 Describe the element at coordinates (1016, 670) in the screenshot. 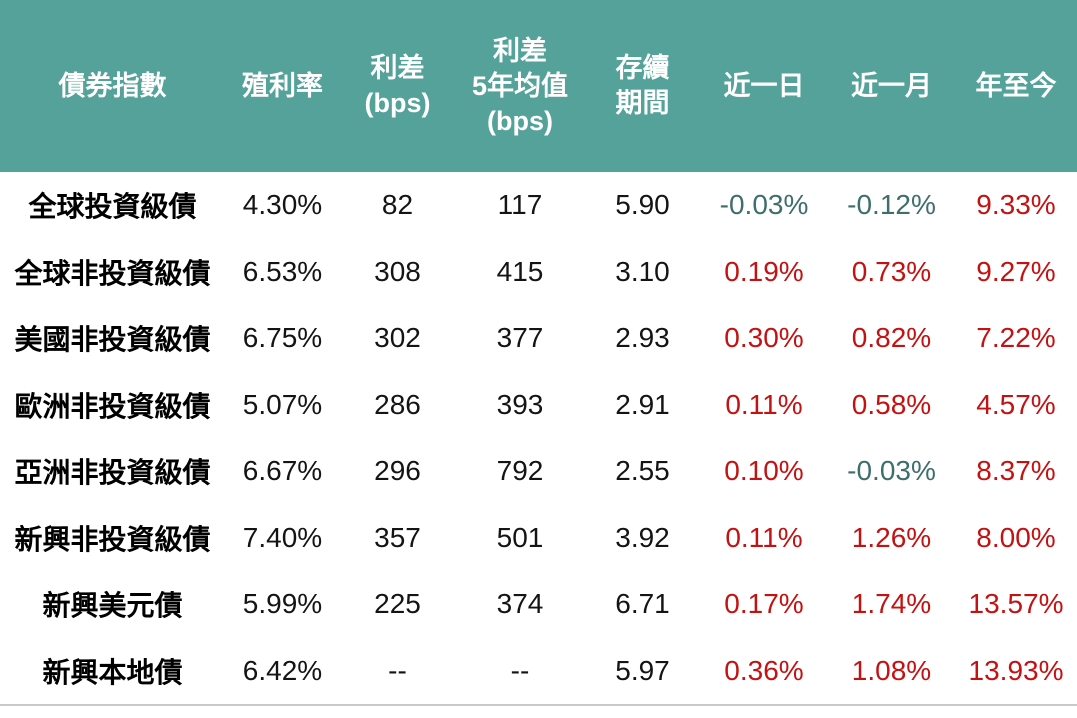

I see `cell-change-ytd: 13.93%` at that location.